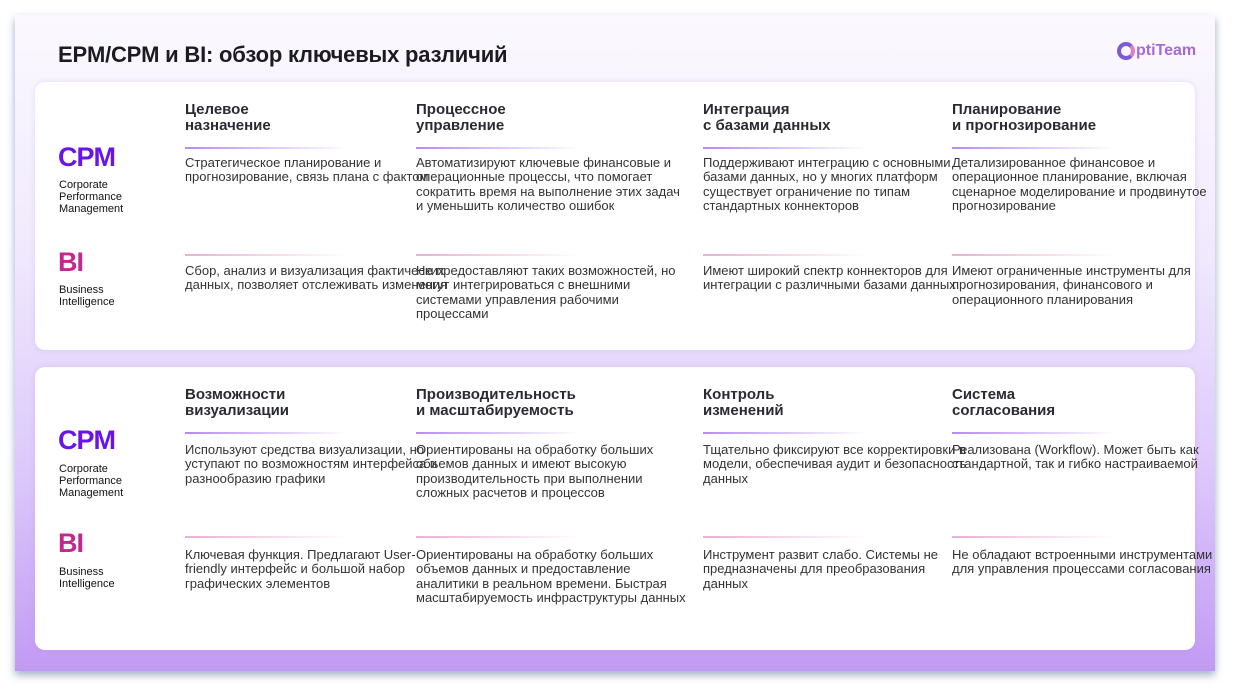 This screenshot has width=1240, height=696. Describe the element at coordinates (1024, 125) in the screenshot. I see `column-header-line: и прогнозирование` at that location.